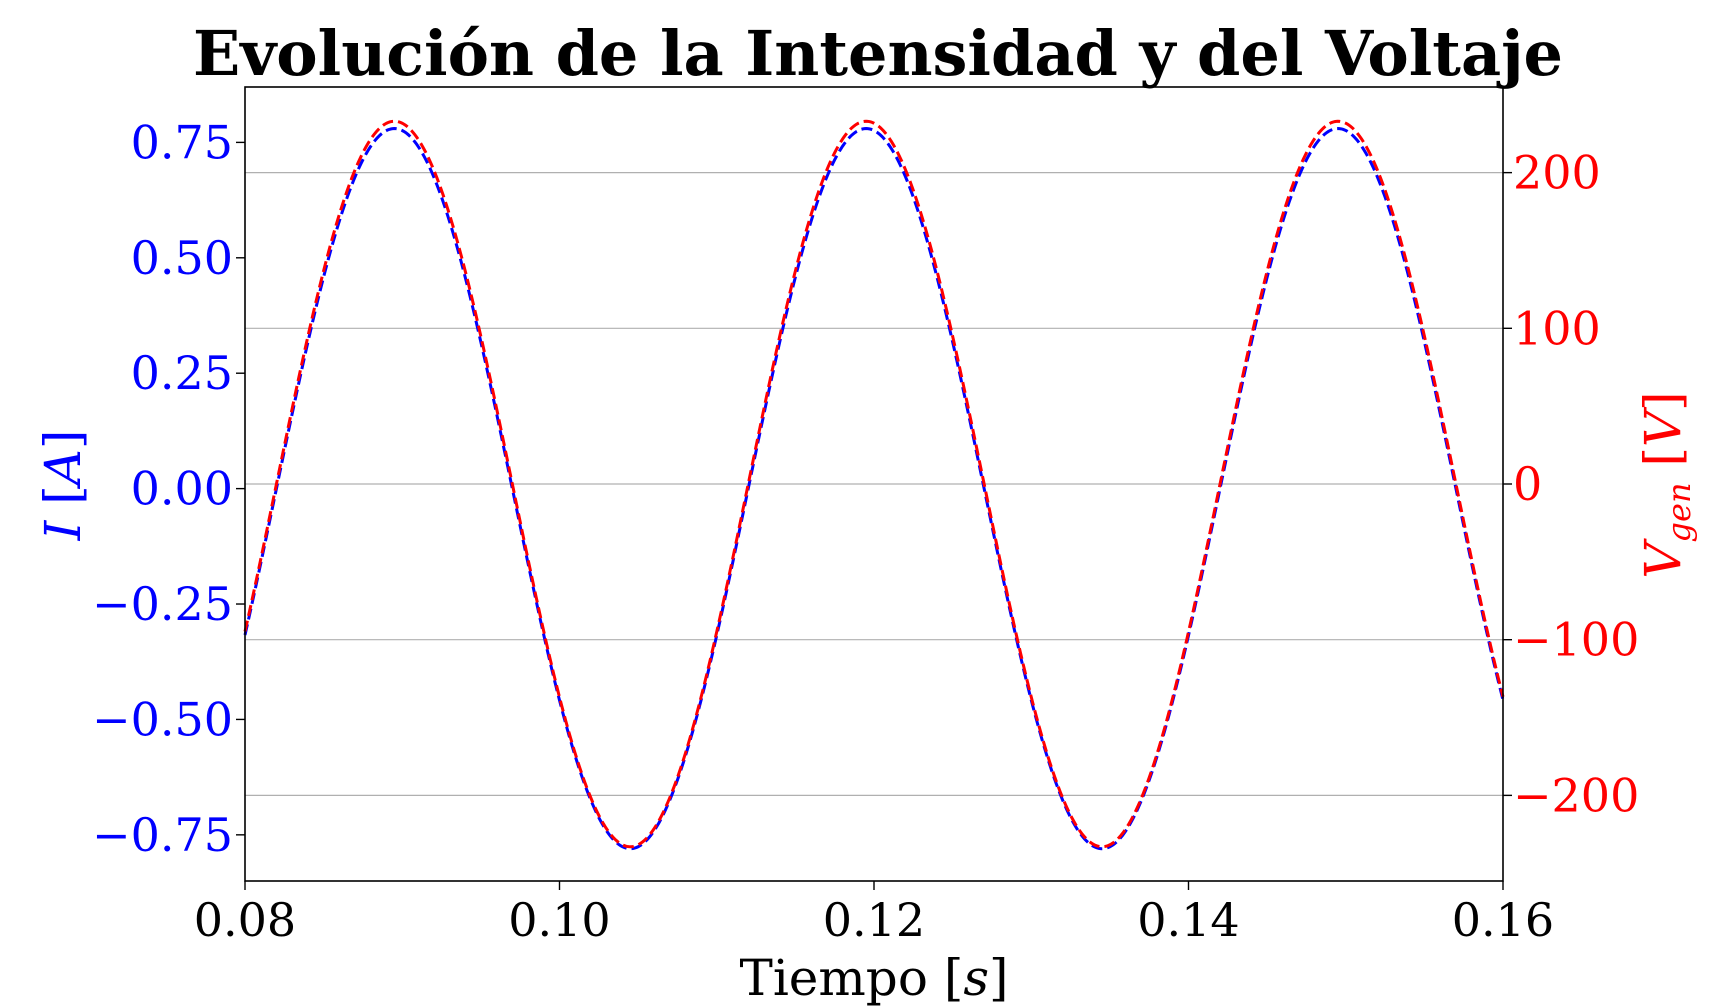  What do you see at coordinates (162, 835) in the screenshot?
I see `left-tick-label: −0.75` at bounding box center [162, 835].